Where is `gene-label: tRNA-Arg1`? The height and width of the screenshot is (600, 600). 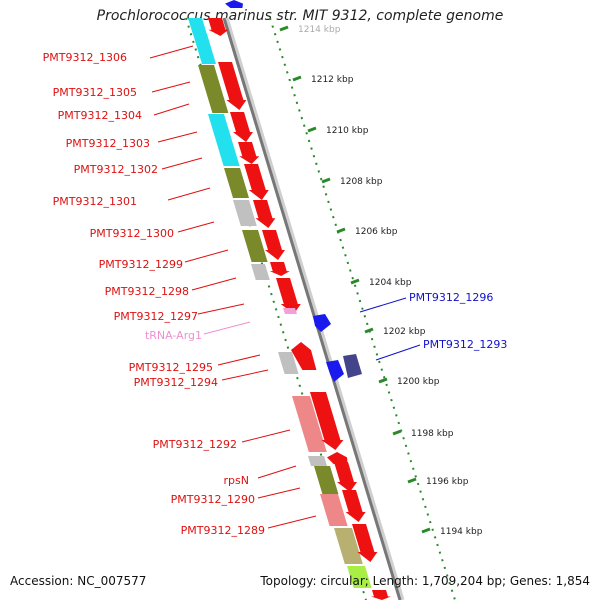 gene-label: tRNA-Arg1 is located at coordinates (173, 335).